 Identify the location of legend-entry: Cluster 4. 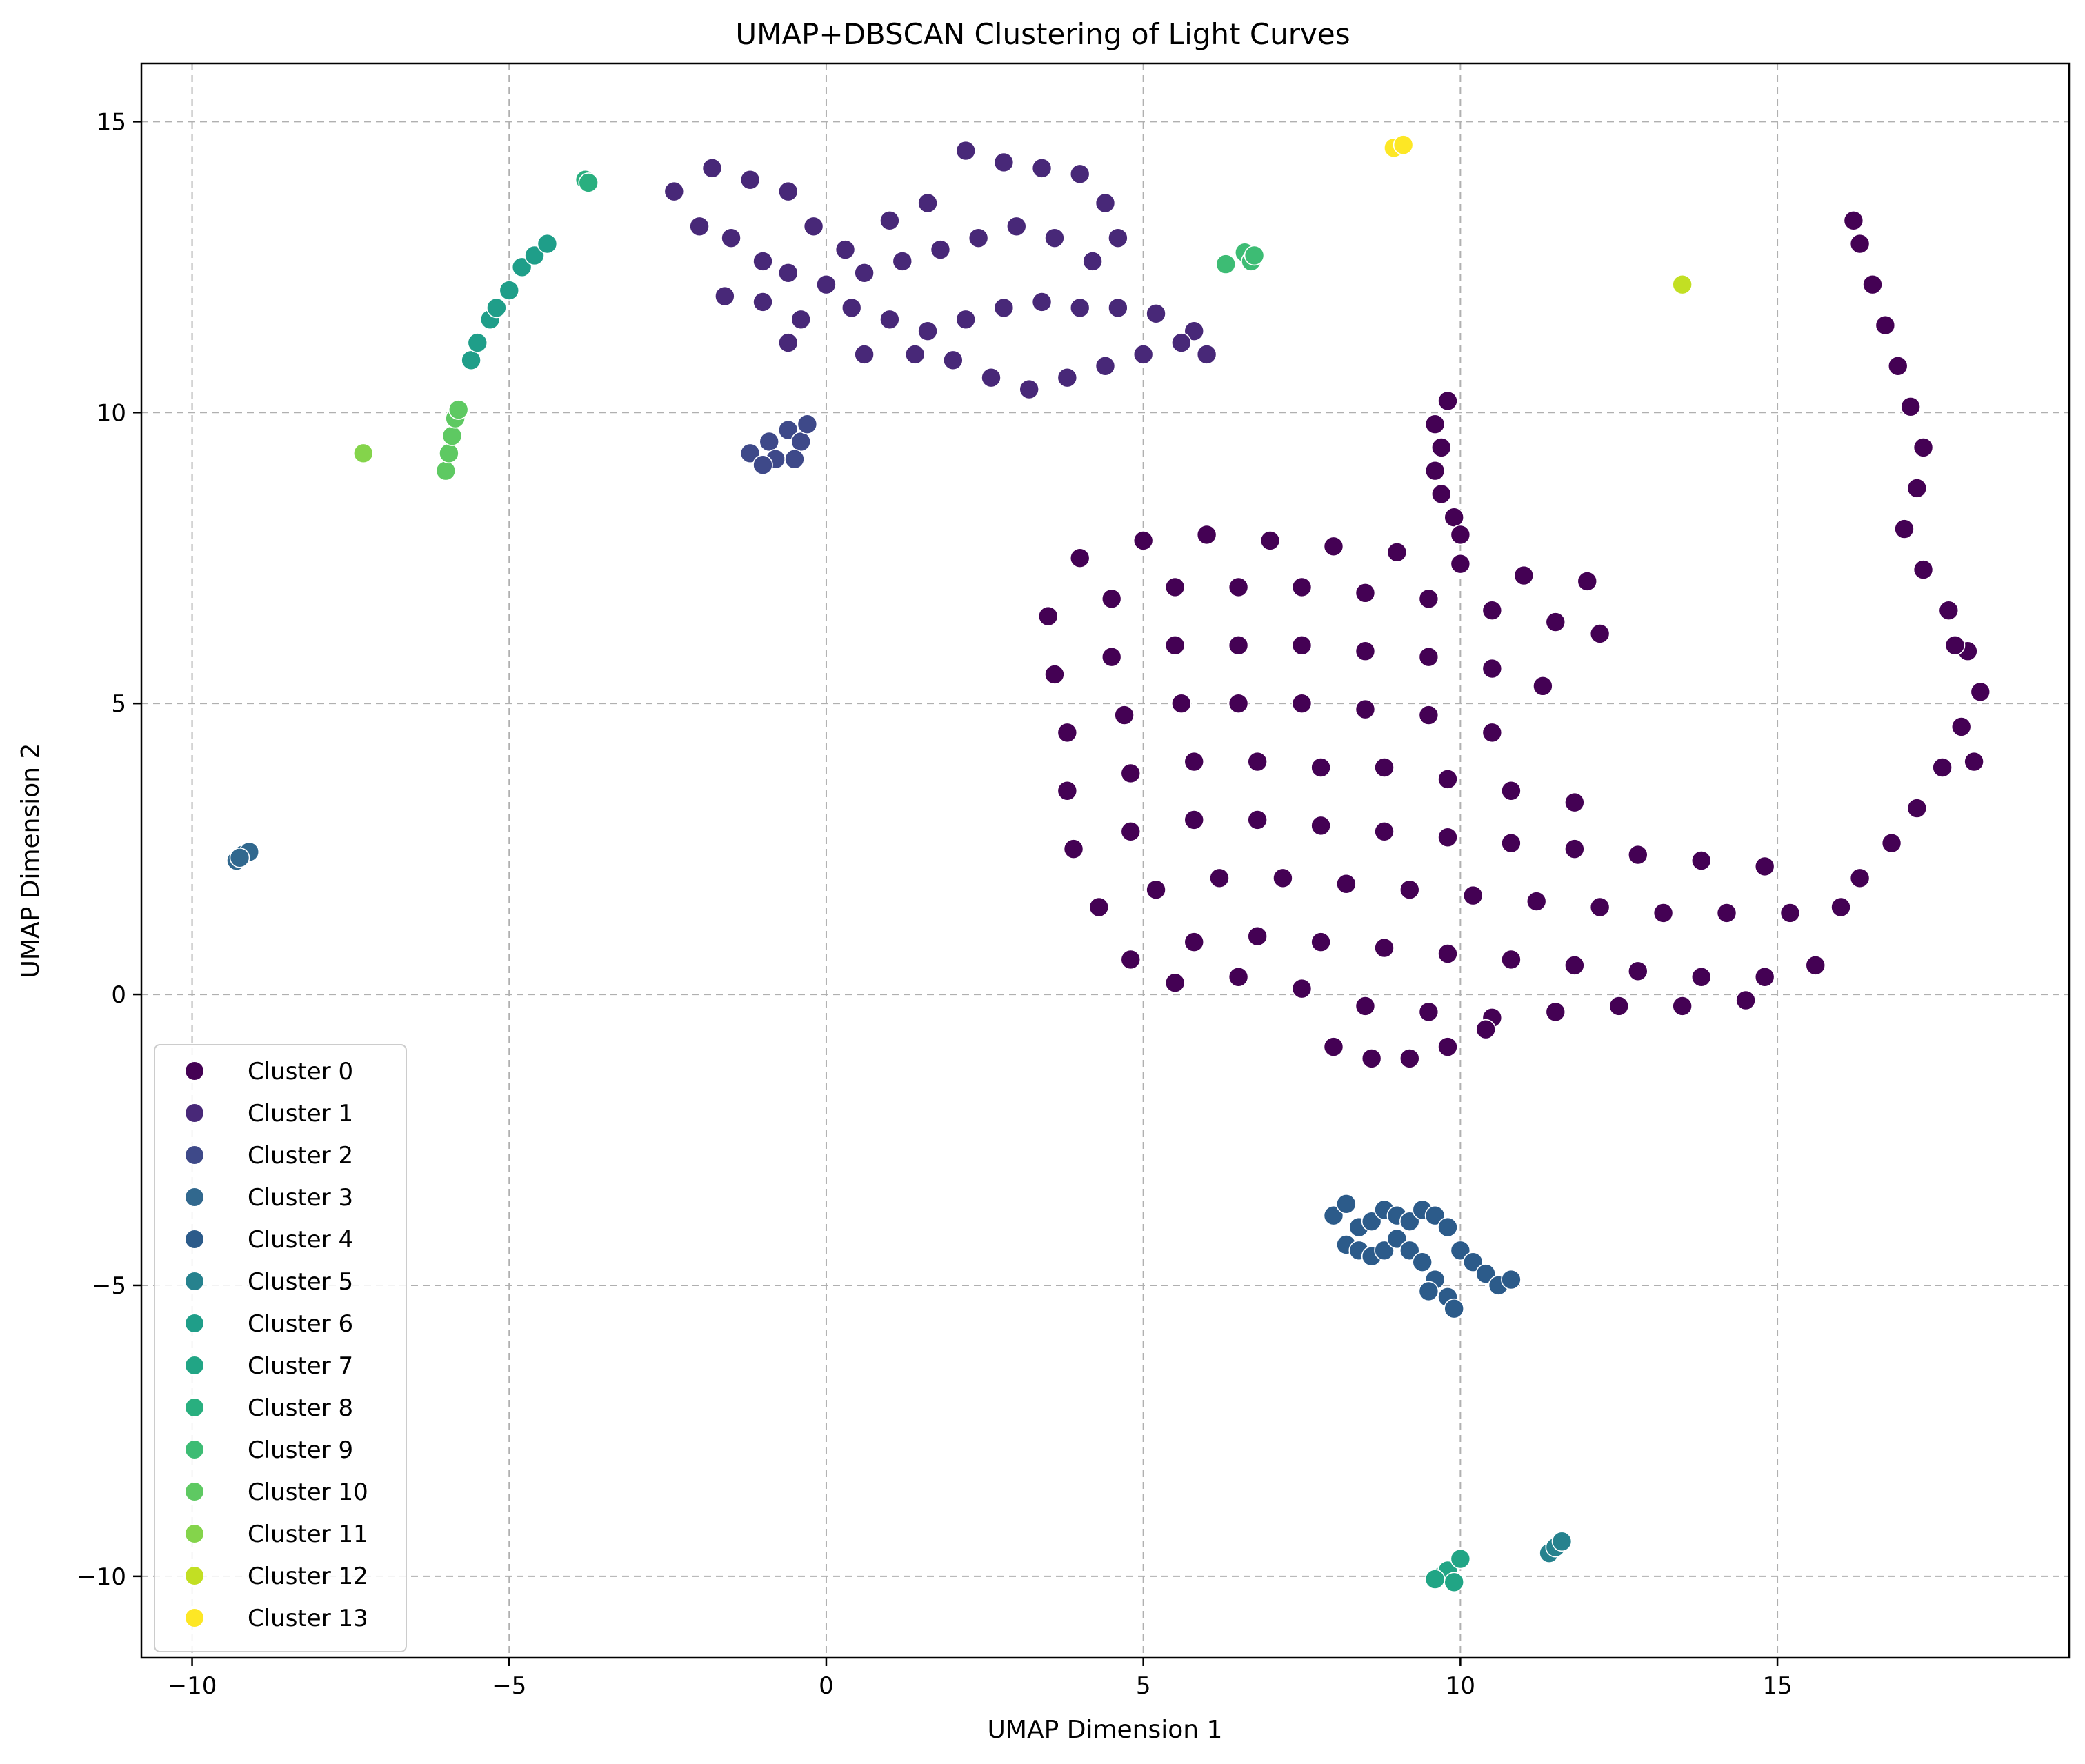
(300, 1240).